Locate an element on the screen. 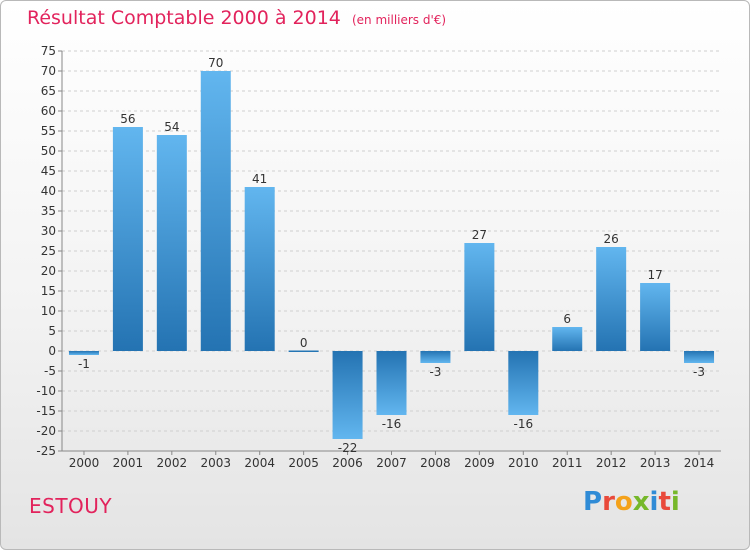 Image resolution: width=750 pixels, height=550 pixels. y-tick-label: 10 is located at coordinates (48, 311).